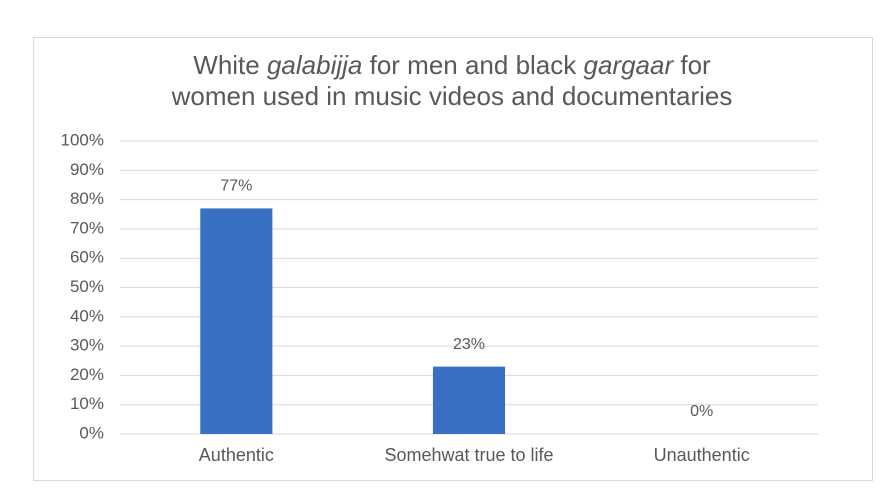 This screenshot has height=494, width=889. What do you see at coordinates (87, 257) in the screenshot?
I see `y-tick-label: 60%` at bounding box center [87, 257].